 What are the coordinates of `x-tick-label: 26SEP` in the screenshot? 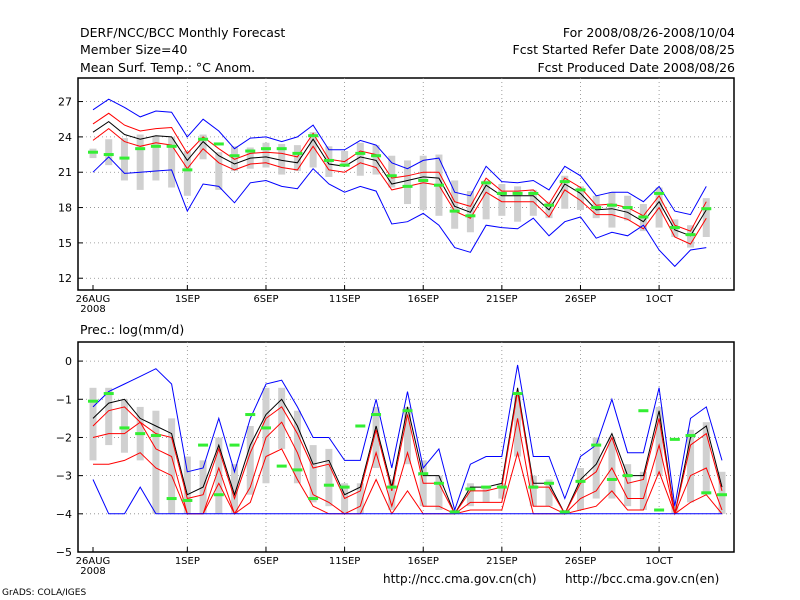 It's located at (580, 299).